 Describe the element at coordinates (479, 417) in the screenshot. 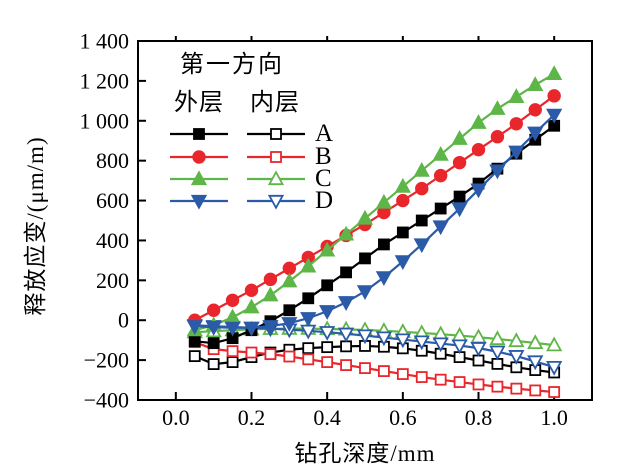

I see `svg-text: 0.8` at that location.